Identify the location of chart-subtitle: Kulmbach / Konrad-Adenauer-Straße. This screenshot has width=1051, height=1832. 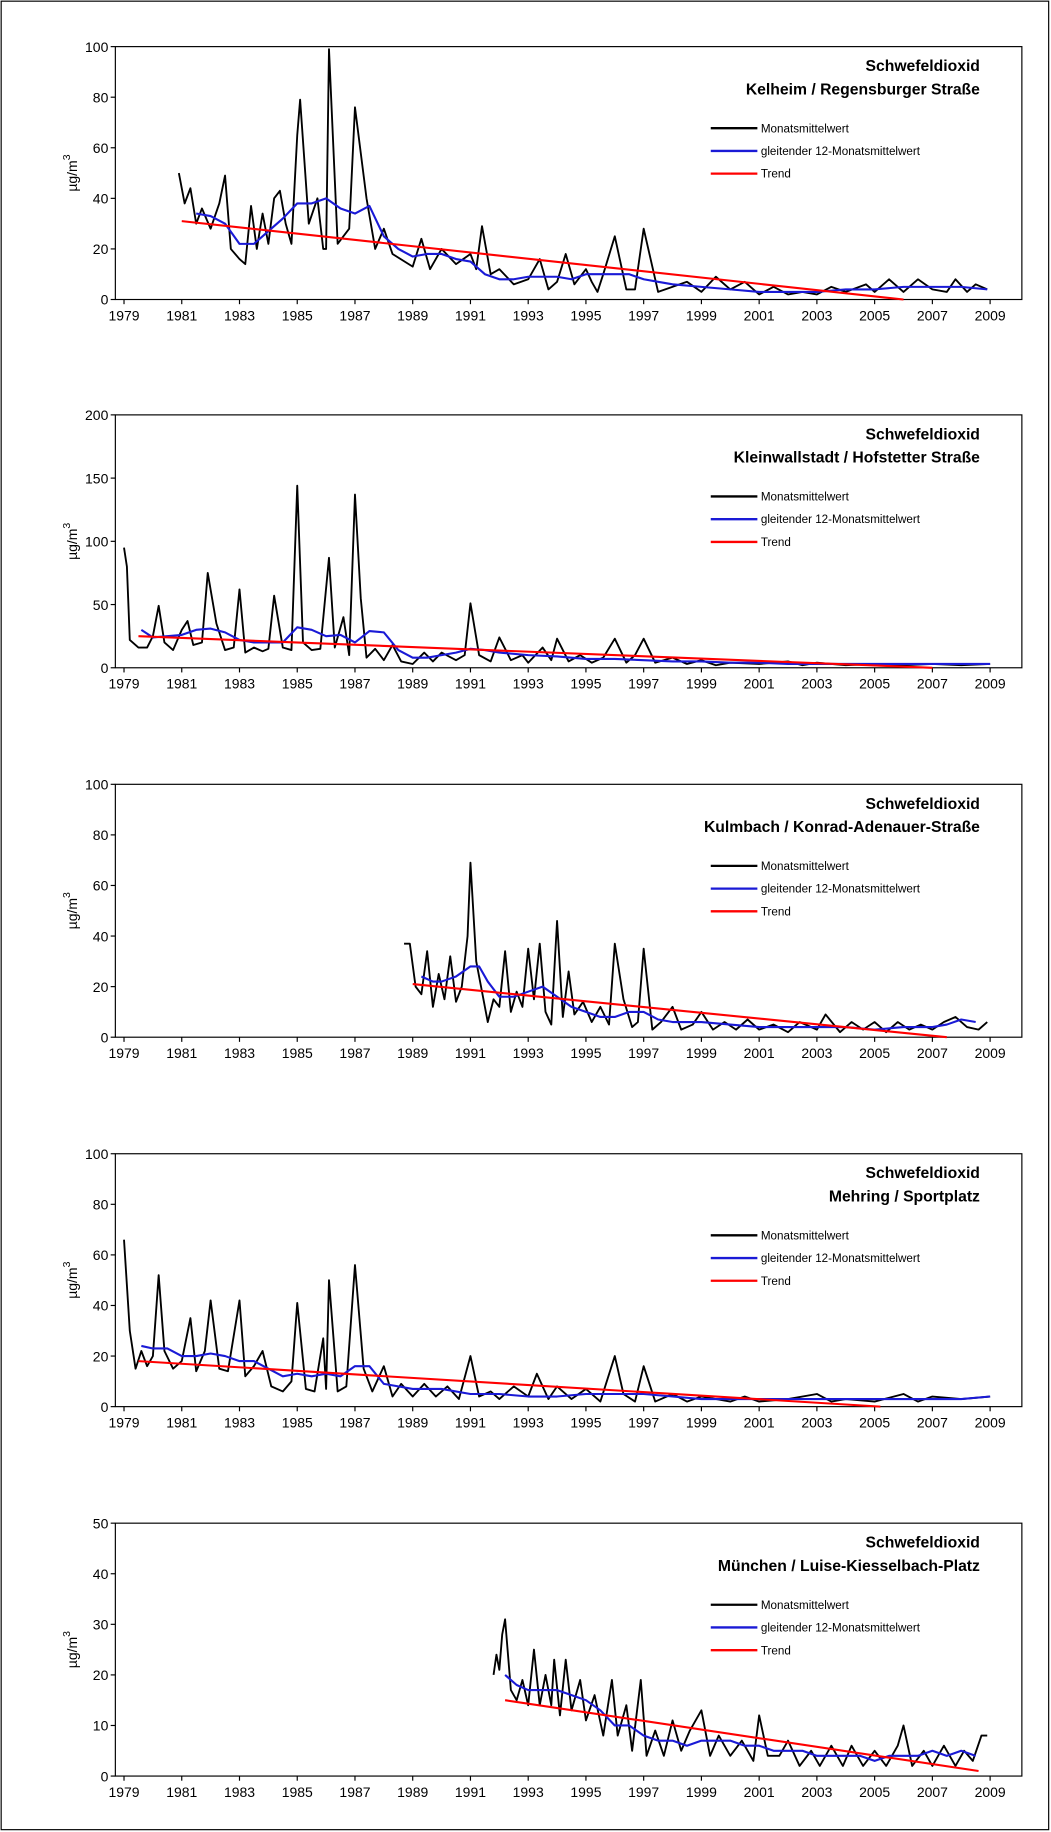
(842, 827).